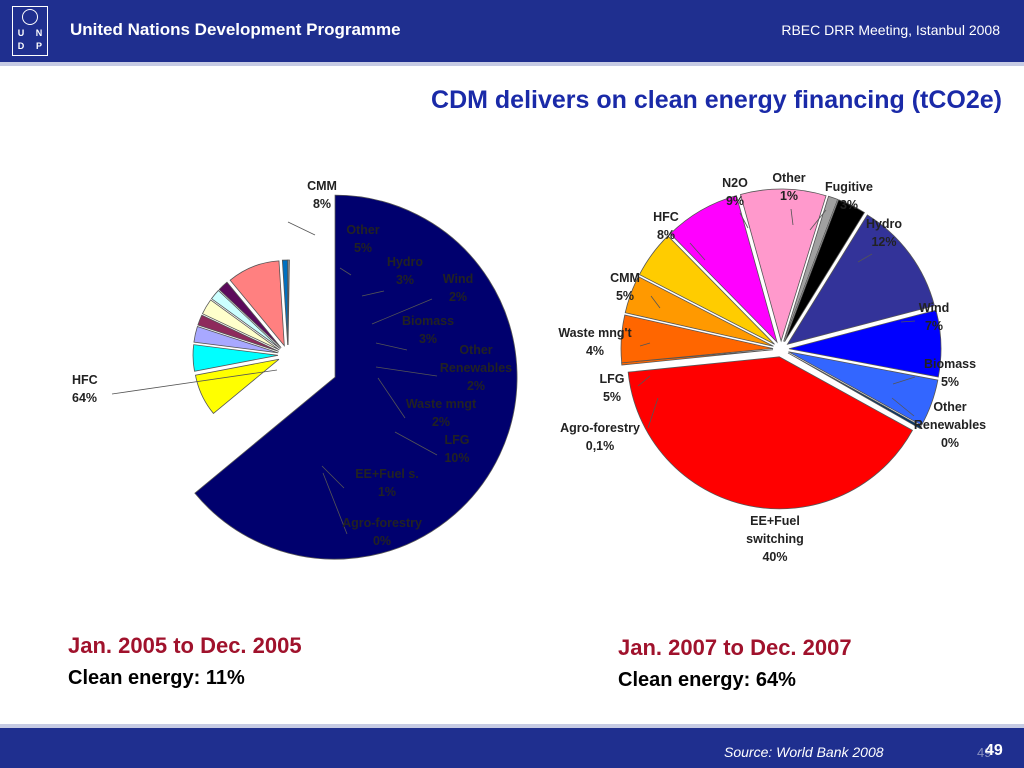 The width and height of the screenshot is (1024, 768). Describe the element at coordinates (595, 342) in the screenshot. I see `pie-1-label-waste-mng-t: Waste mng't 4%` at that location.